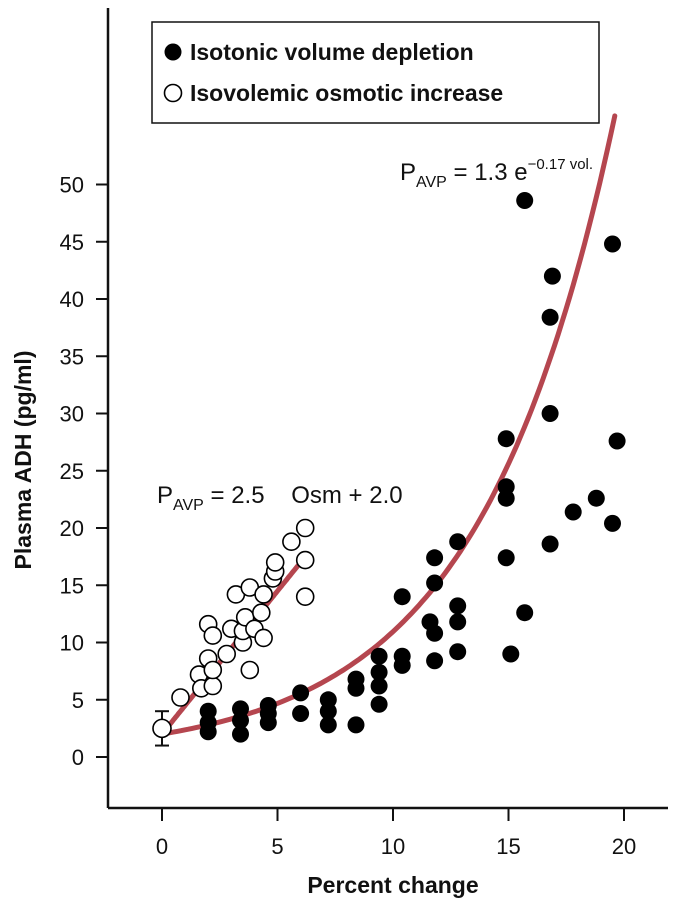 This screenshot has height=907, width=673. I want to click on y-tick-label-35: 35, so click(72, 356).